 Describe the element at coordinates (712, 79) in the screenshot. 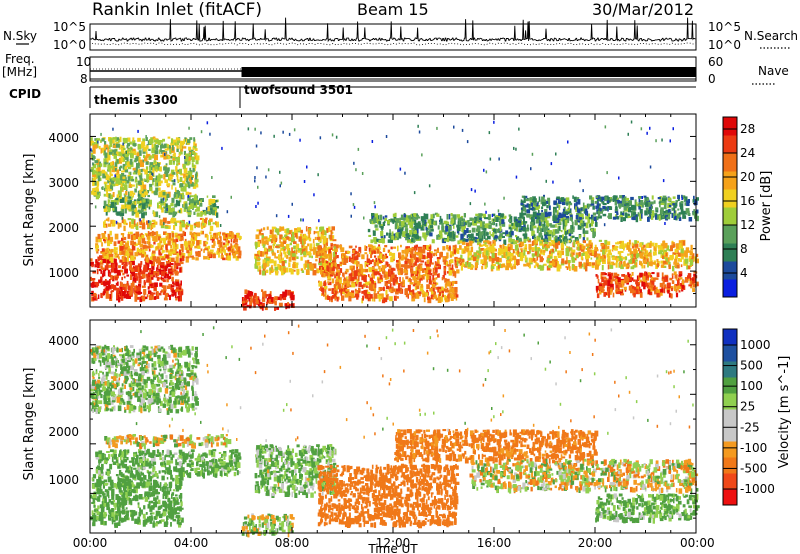

I see `nave-tick-bottom: 0` at that location.